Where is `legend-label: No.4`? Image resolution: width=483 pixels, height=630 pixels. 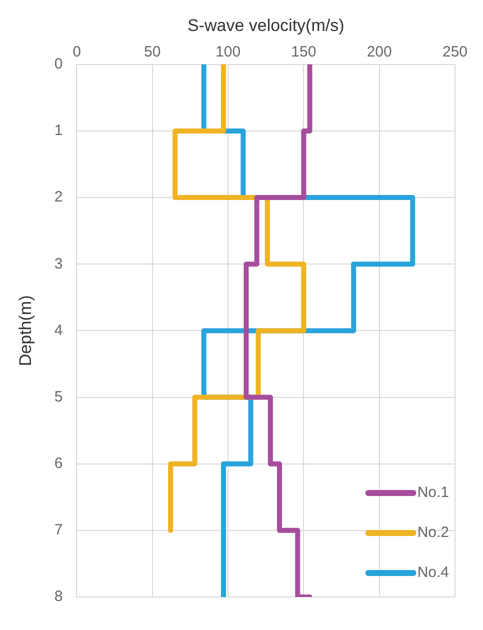 legend-label: No.4 is located at coordinates (433, 573).